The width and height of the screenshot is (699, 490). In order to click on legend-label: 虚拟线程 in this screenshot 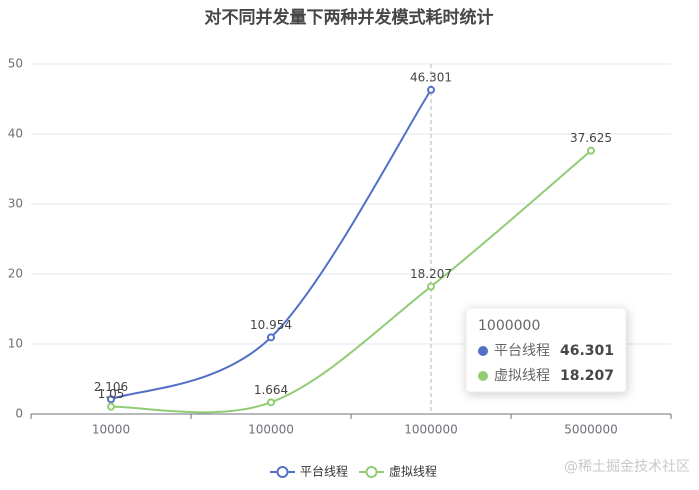, I will do `click(413, 471)`.